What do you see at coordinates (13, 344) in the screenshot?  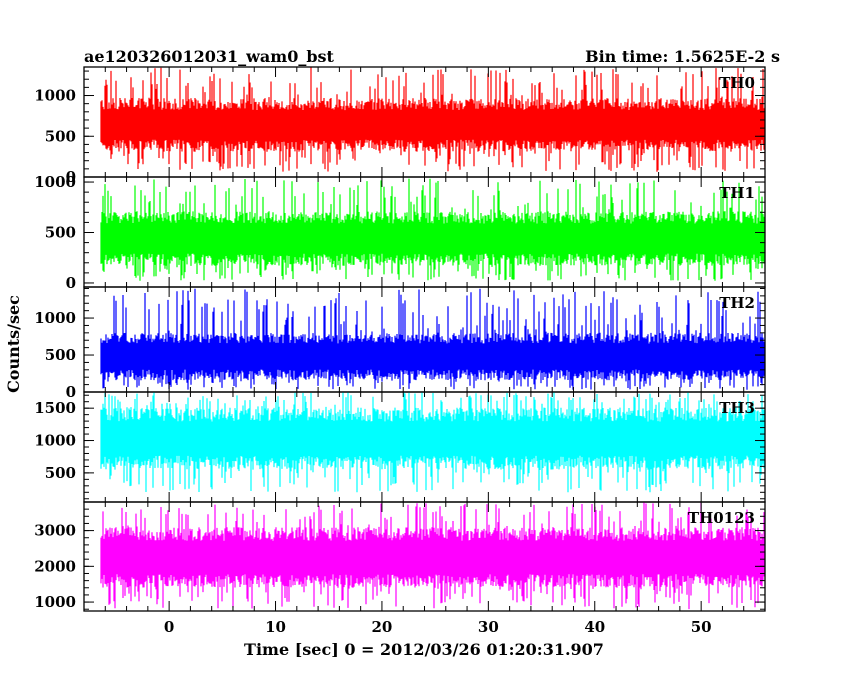 I see `y-axis-label: Counts/sec` at bounding box center [13, 344].